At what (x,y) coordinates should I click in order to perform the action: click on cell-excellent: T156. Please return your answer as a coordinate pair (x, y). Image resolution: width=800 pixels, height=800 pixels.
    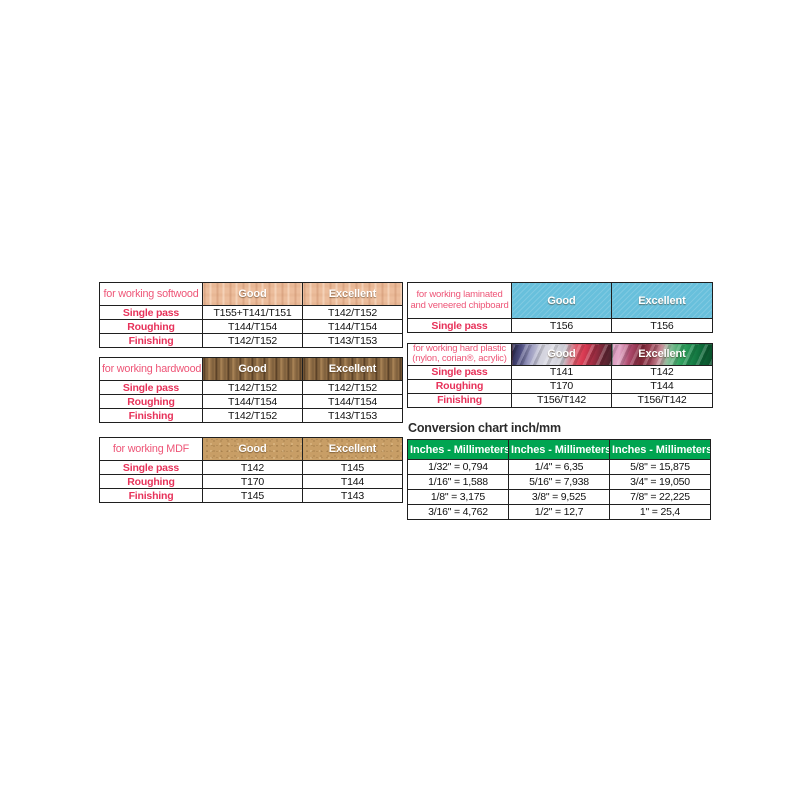
    Looking at the image, I should click on (662, 325).